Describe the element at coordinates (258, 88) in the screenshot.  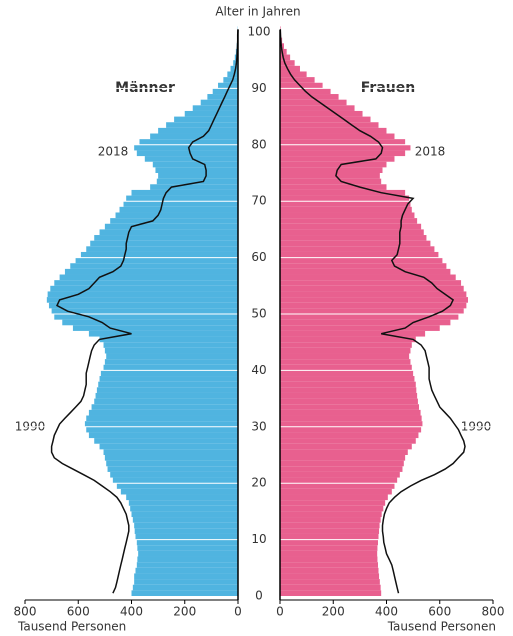
I see `y-tick-label: 90` at that location.